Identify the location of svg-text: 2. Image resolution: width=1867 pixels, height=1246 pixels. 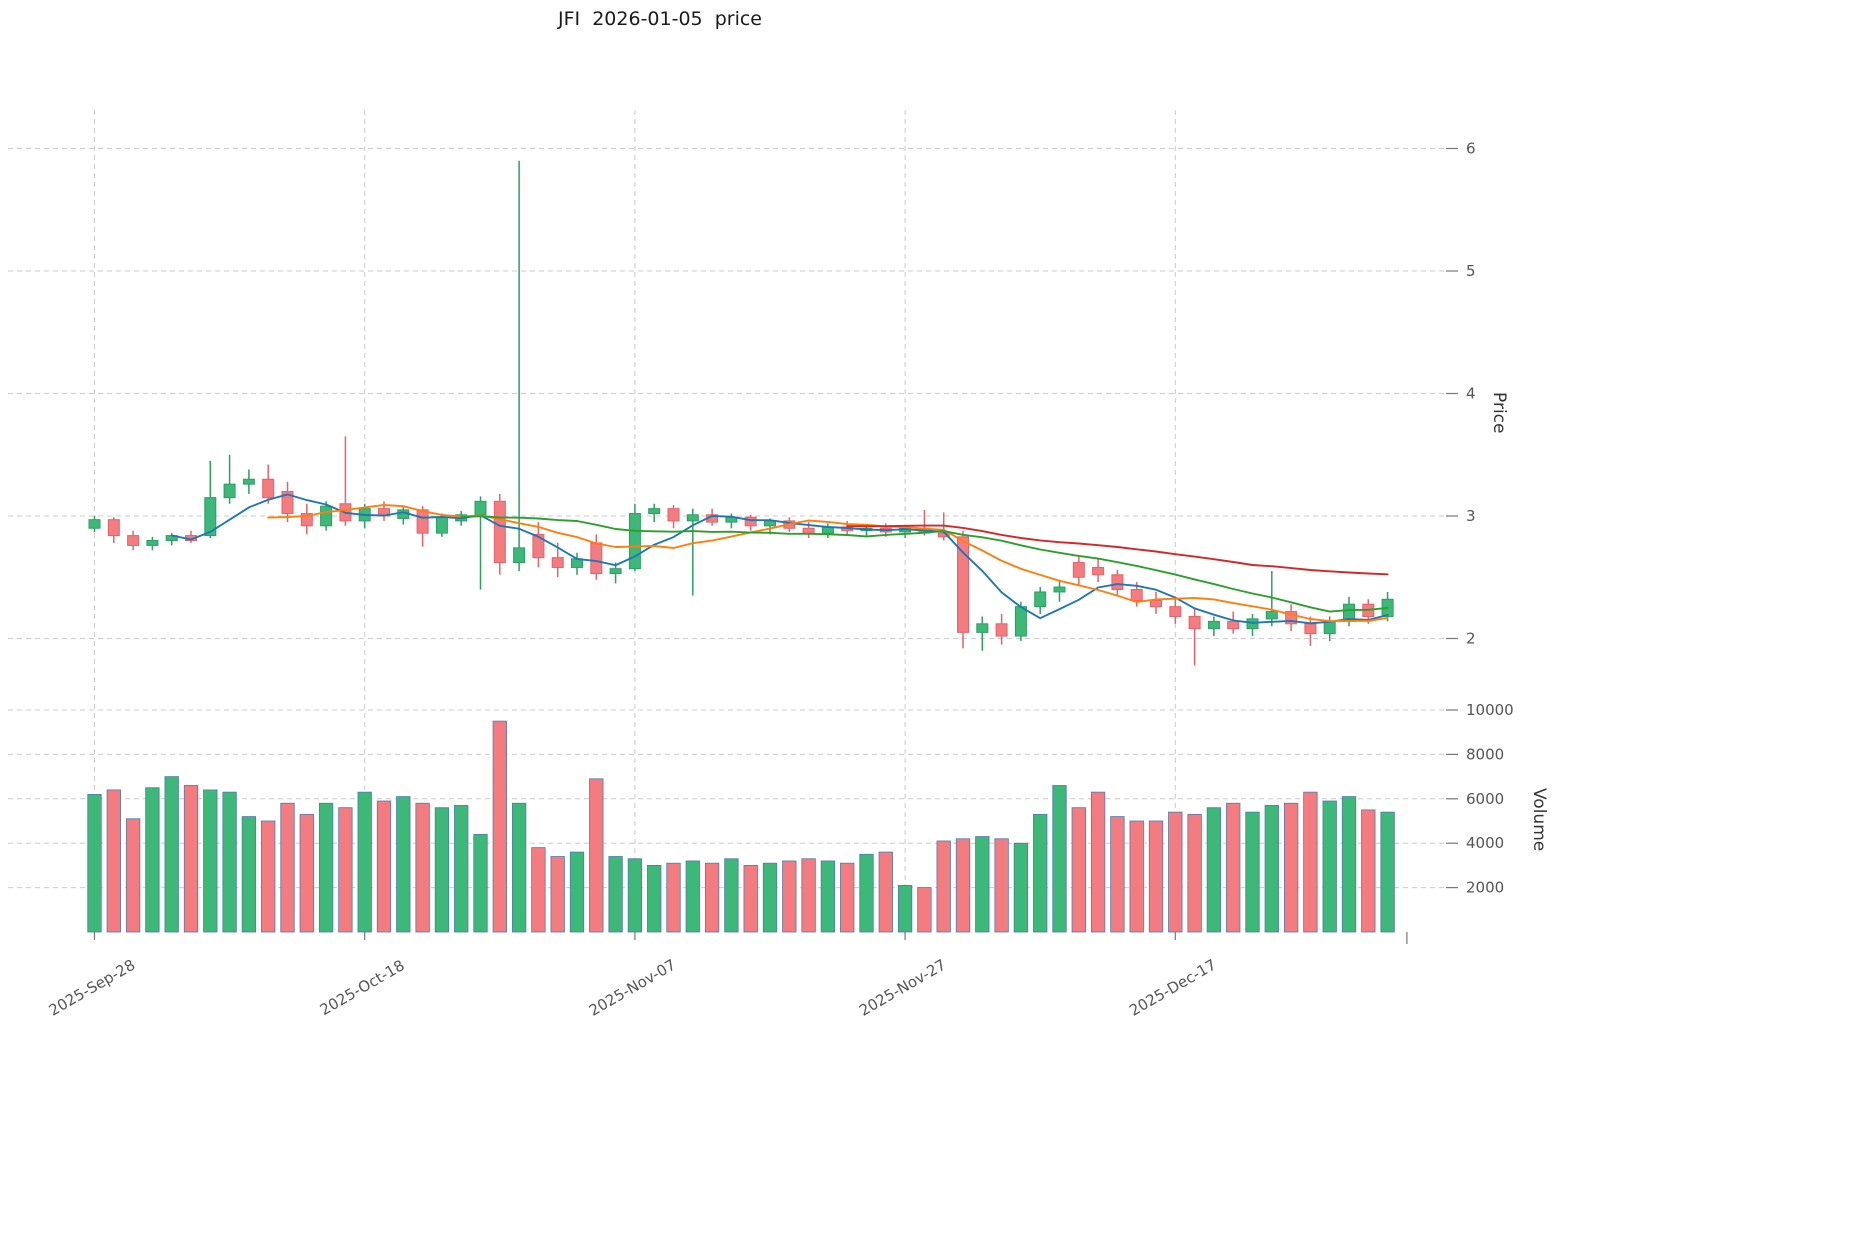
(1471, 639).